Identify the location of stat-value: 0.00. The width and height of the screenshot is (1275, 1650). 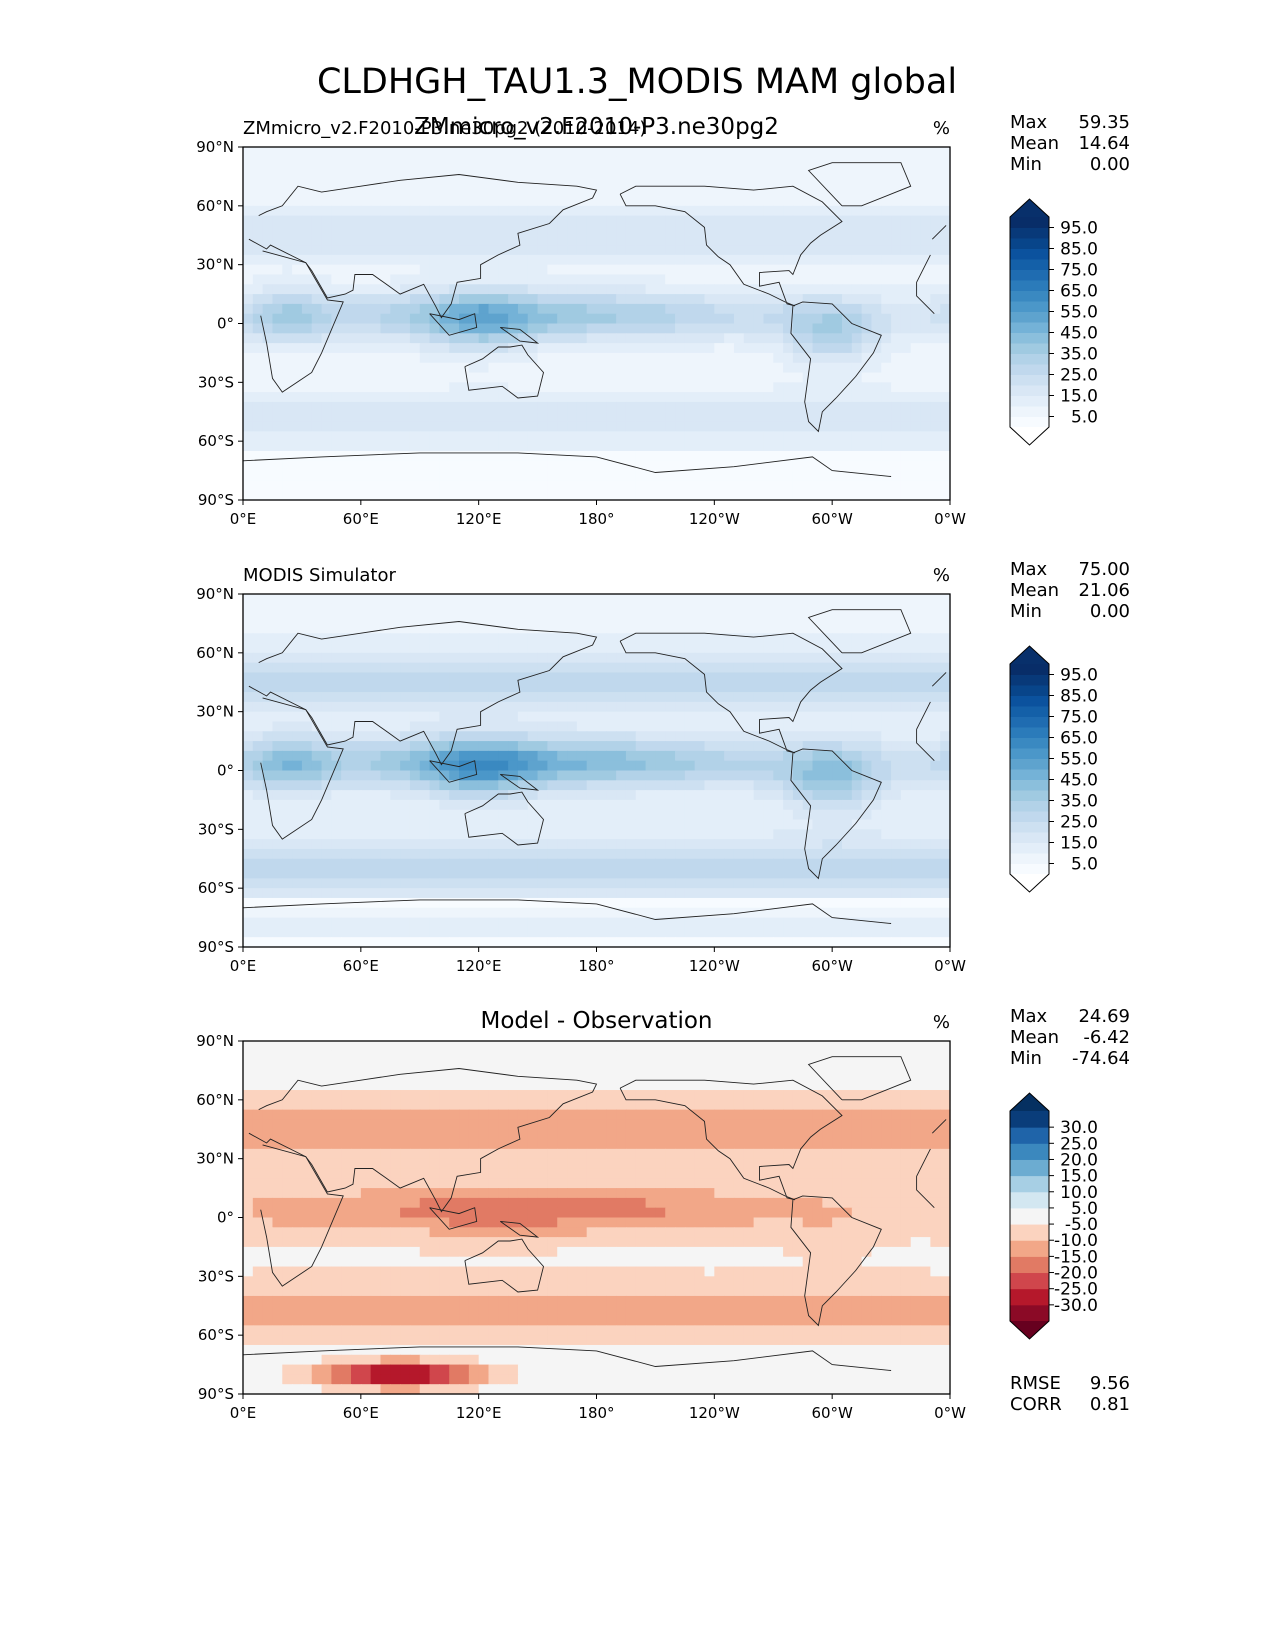
(1110, 164).